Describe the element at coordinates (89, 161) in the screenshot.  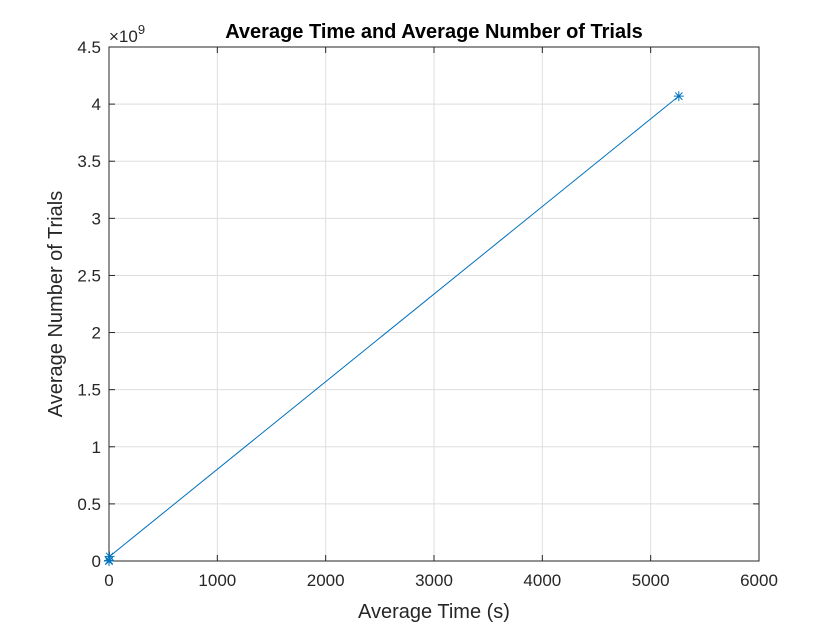
I see `y-tick-label: 3.5` at that location.